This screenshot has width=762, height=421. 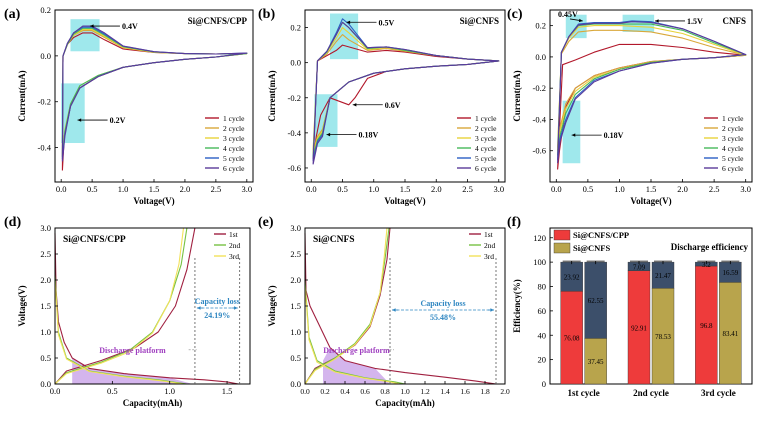 What do you see at coordinates (539, 88) in the screenshot?
I see `y-tick-label: -0.2` at bounding box center [539, 88].